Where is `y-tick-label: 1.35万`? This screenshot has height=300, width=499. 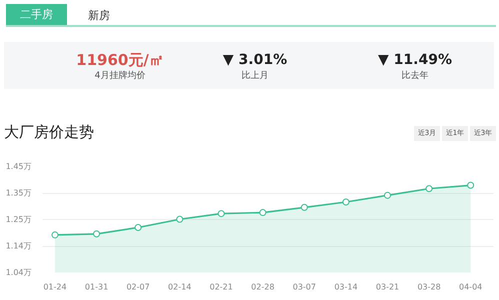
y-tick-label: 1.35万 is located at coordinates (19, 193).